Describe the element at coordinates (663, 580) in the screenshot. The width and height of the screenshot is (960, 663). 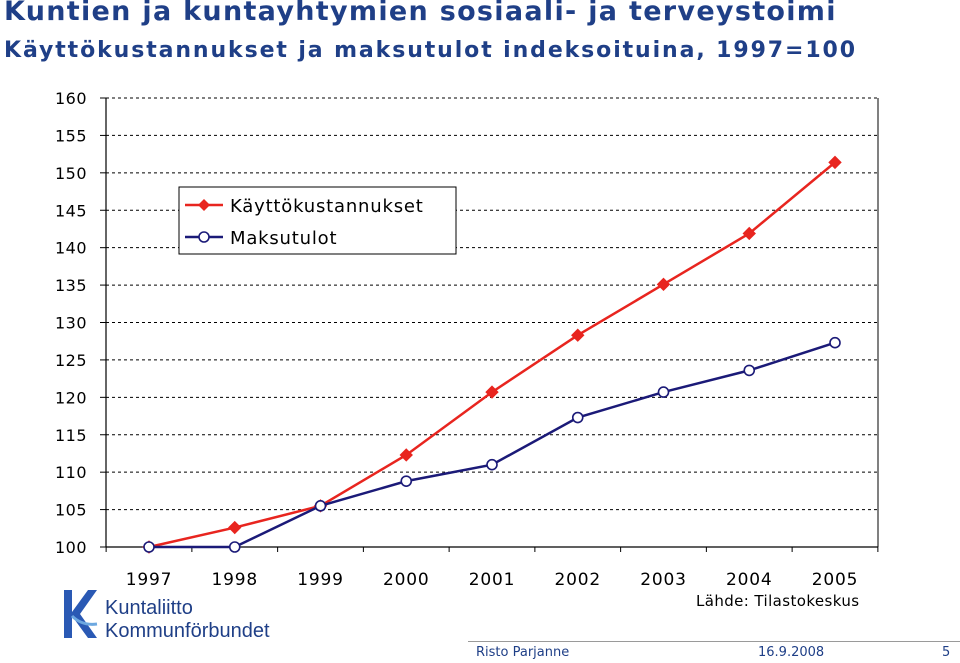
I see `x-tick-label: 2003` at that location.